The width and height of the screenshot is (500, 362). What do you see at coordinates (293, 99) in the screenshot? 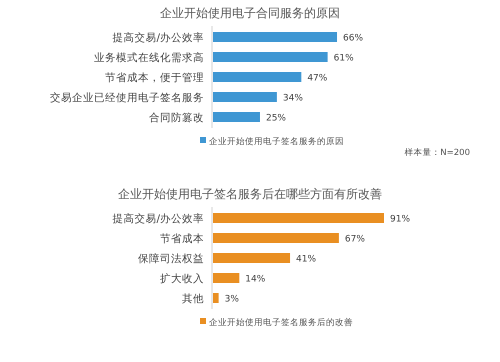
I see `data-label: 34%` at bounding box center [293, 99].